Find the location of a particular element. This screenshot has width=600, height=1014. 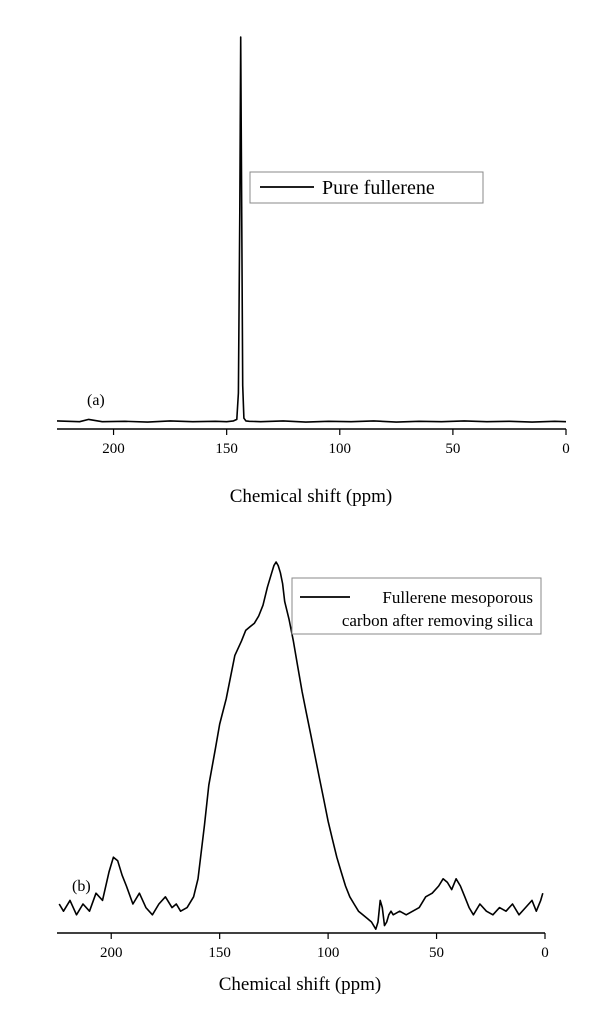

panel-b-legend-entry-line-1: Fullerene mesoporous is located at coordinates (457, 597).